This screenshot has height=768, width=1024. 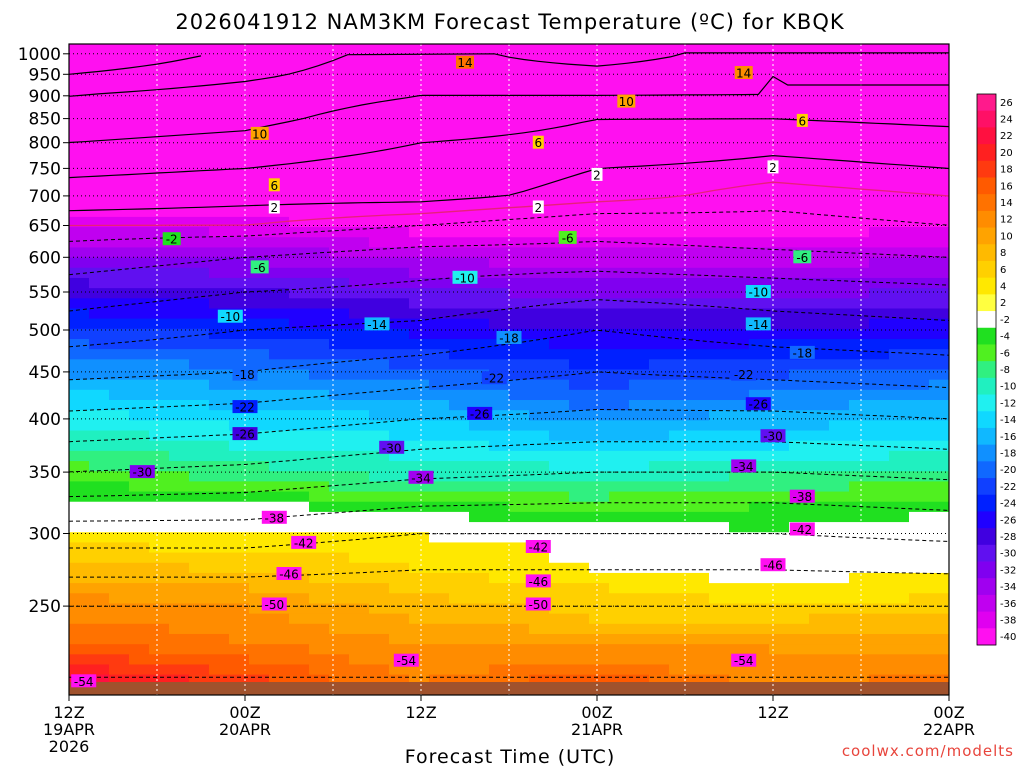 What do you see at coordinates (986, 253) in the screenshot?
I see `color-scale-swatch` at bounding box center [986, 253].